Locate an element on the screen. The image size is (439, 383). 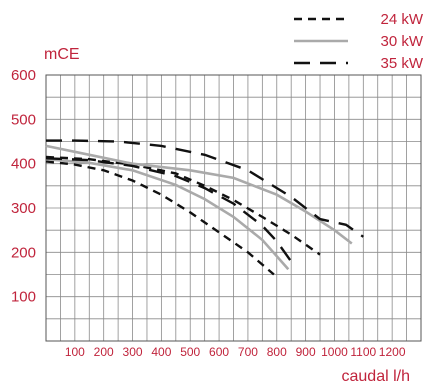
x-tick-label: 500 is located at coordinates (190, 352).